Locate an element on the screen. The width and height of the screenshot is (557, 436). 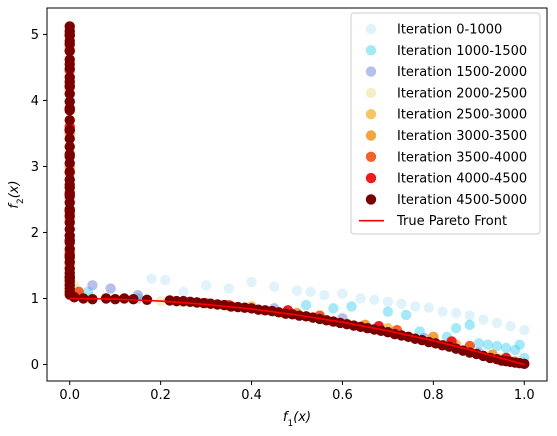
legend-label: Iteration 1000-1500 is located at coordinates (462, 51).